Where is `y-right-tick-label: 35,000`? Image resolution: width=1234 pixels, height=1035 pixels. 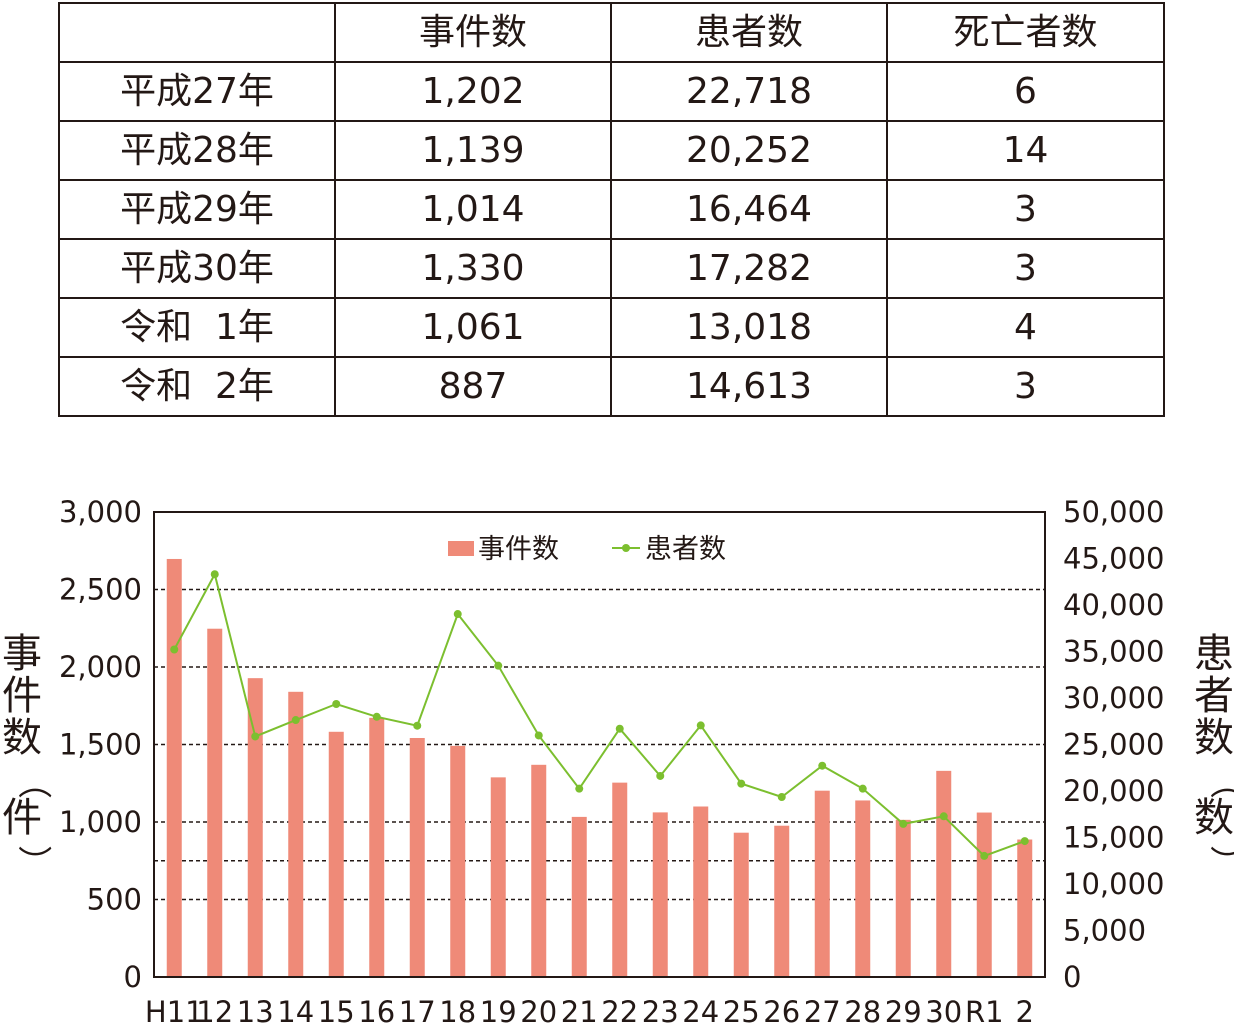
y-right-tick-label: 35,000 is located at coordinates (1113, 652).